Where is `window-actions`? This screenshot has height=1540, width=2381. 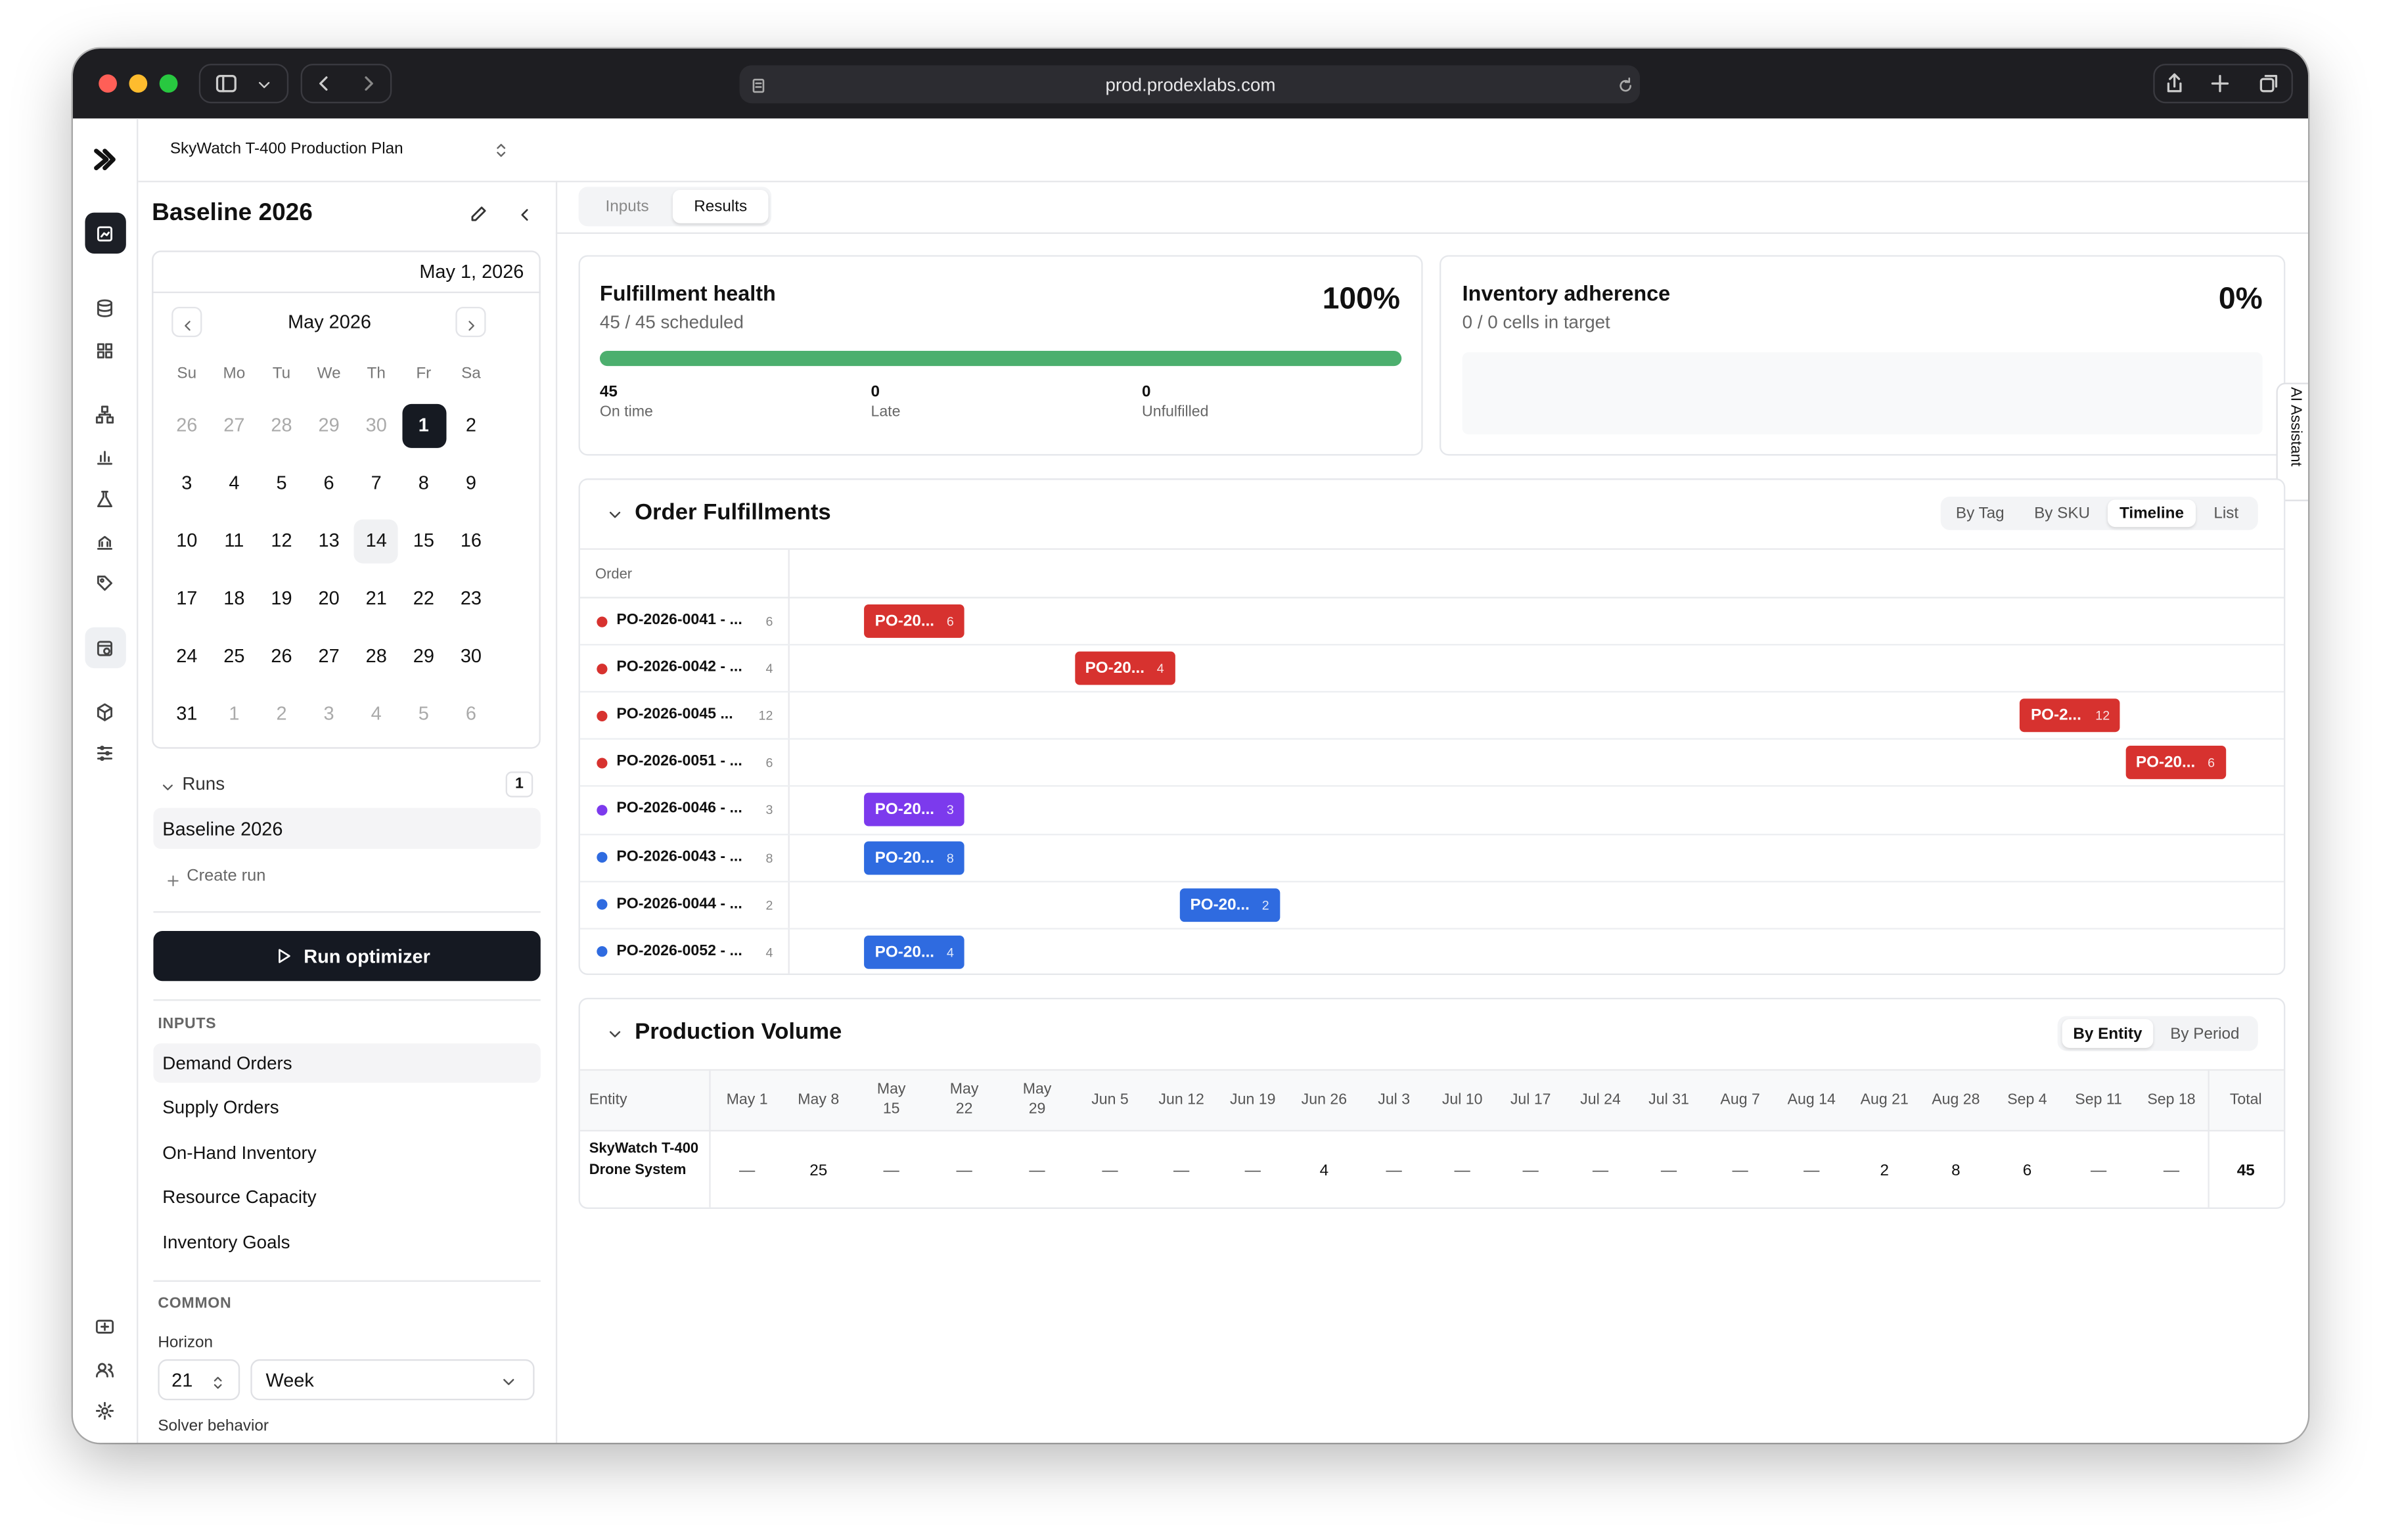
window-actions is located at coordinates (2223, 84).